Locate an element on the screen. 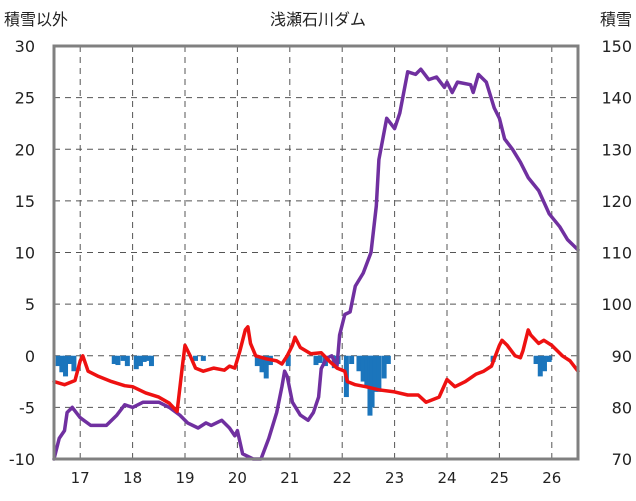  left-tick-label: 10 is located at coordinates (25, 253).